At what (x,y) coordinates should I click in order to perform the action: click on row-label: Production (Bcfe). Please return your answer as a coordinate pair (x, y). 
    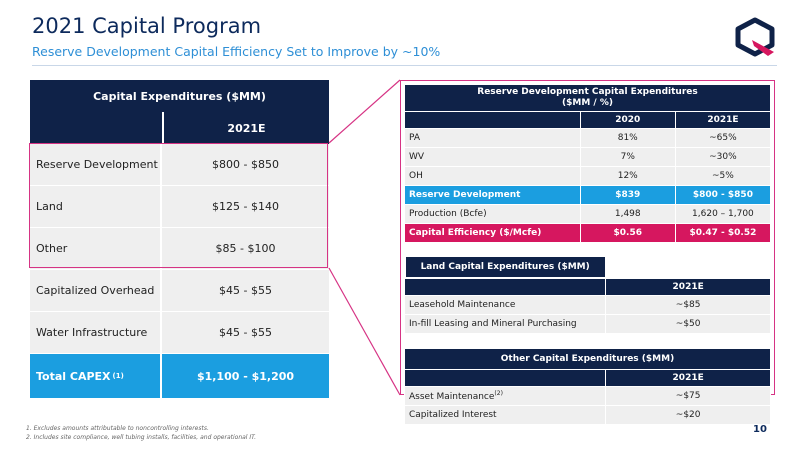
    Looking at the image, I should click on (492, 214).